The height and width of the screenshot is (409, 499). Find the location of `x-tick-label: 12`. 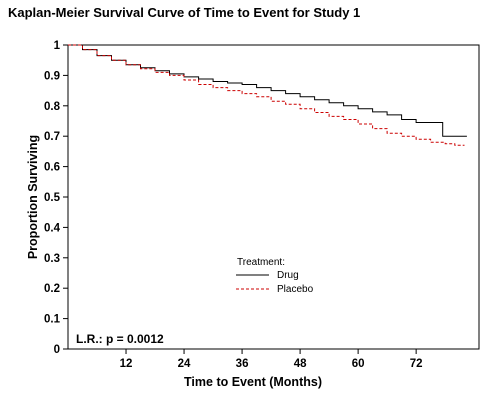

x-tick-label: 12 is located at coordinates (126, 364).